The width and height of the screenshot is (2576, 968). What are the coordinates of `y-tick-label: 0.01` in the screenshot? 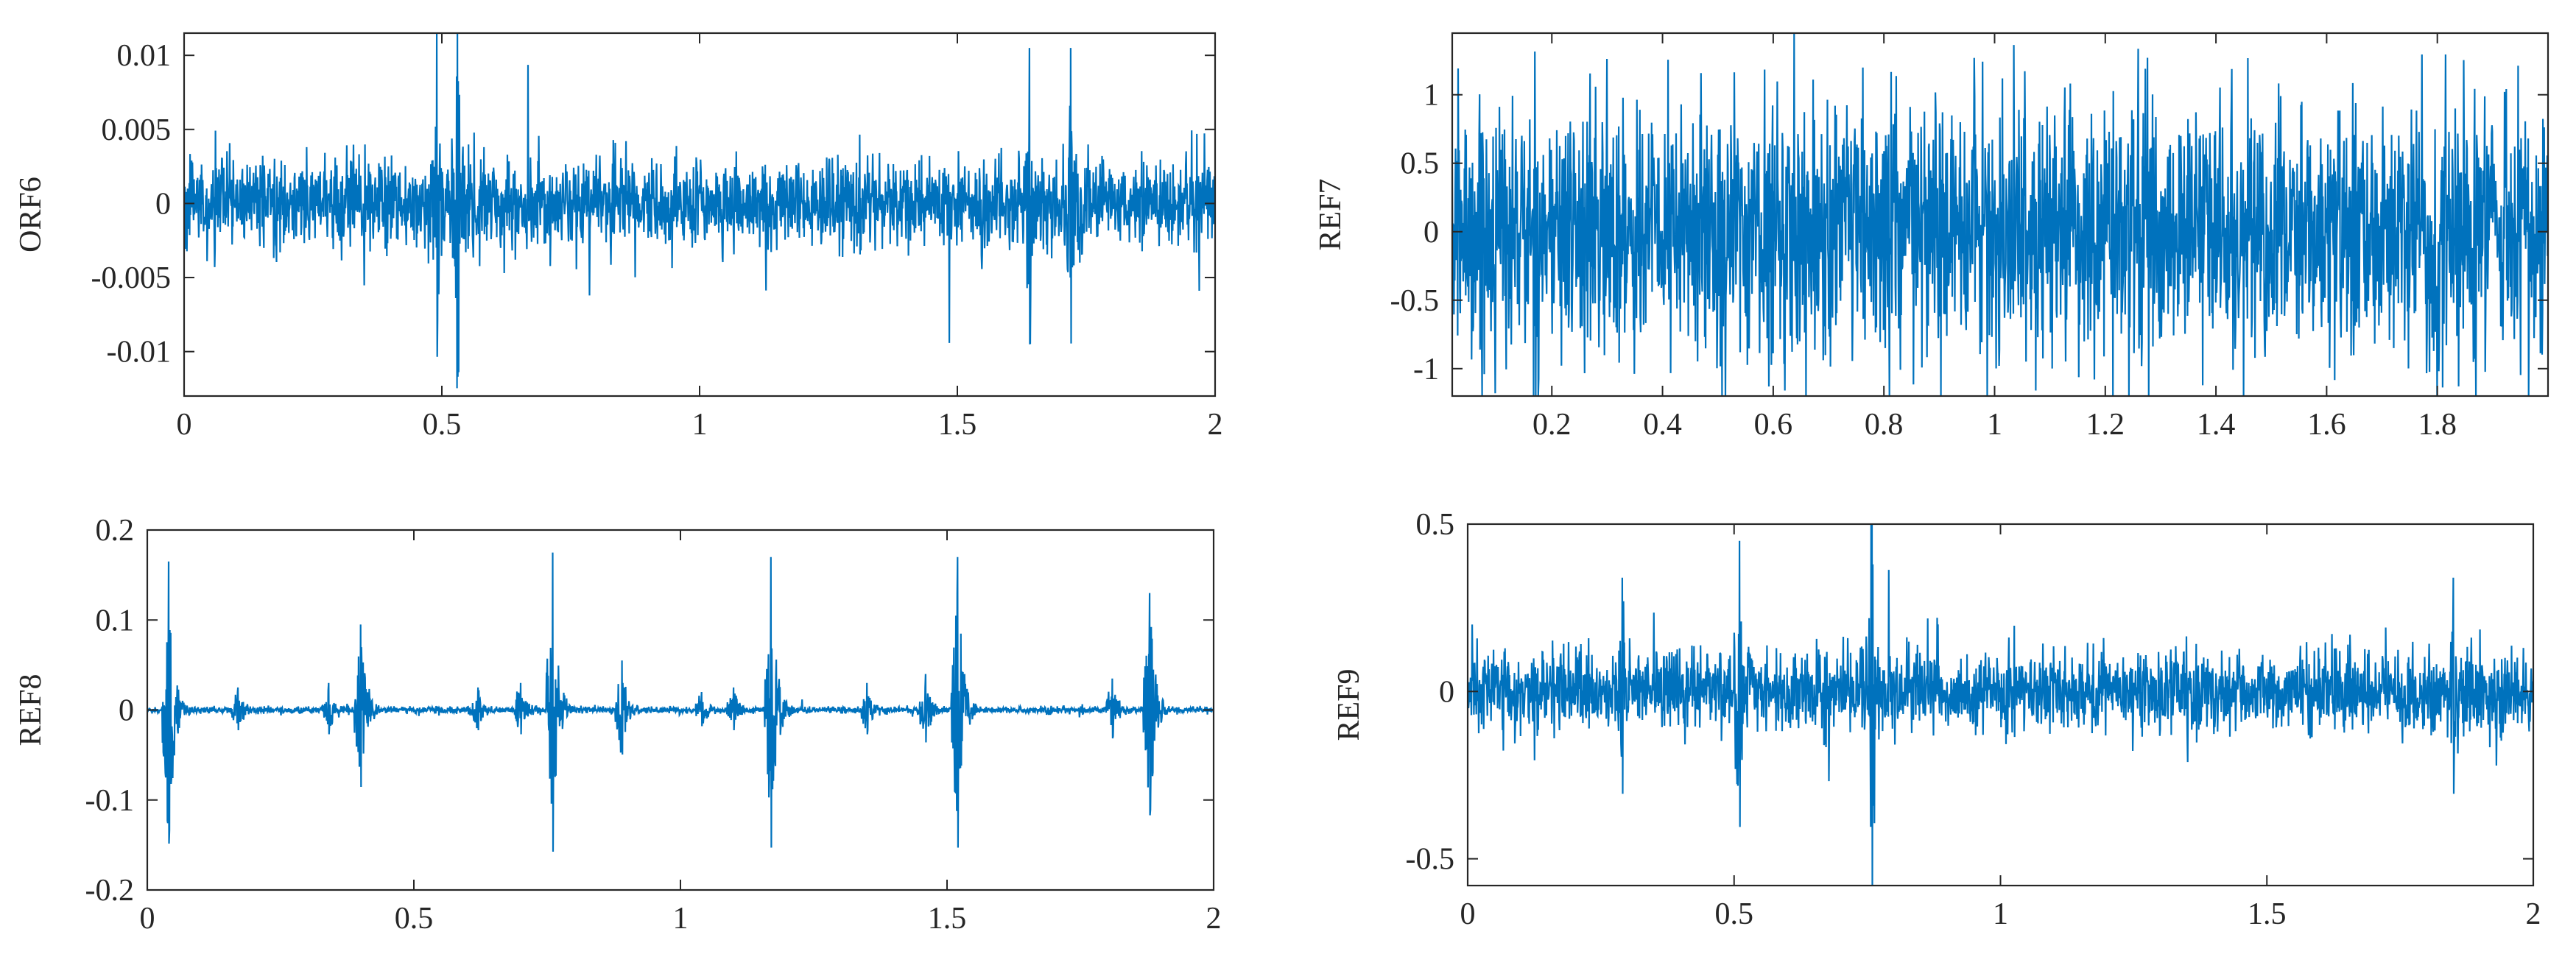 It's located at (144, 56).